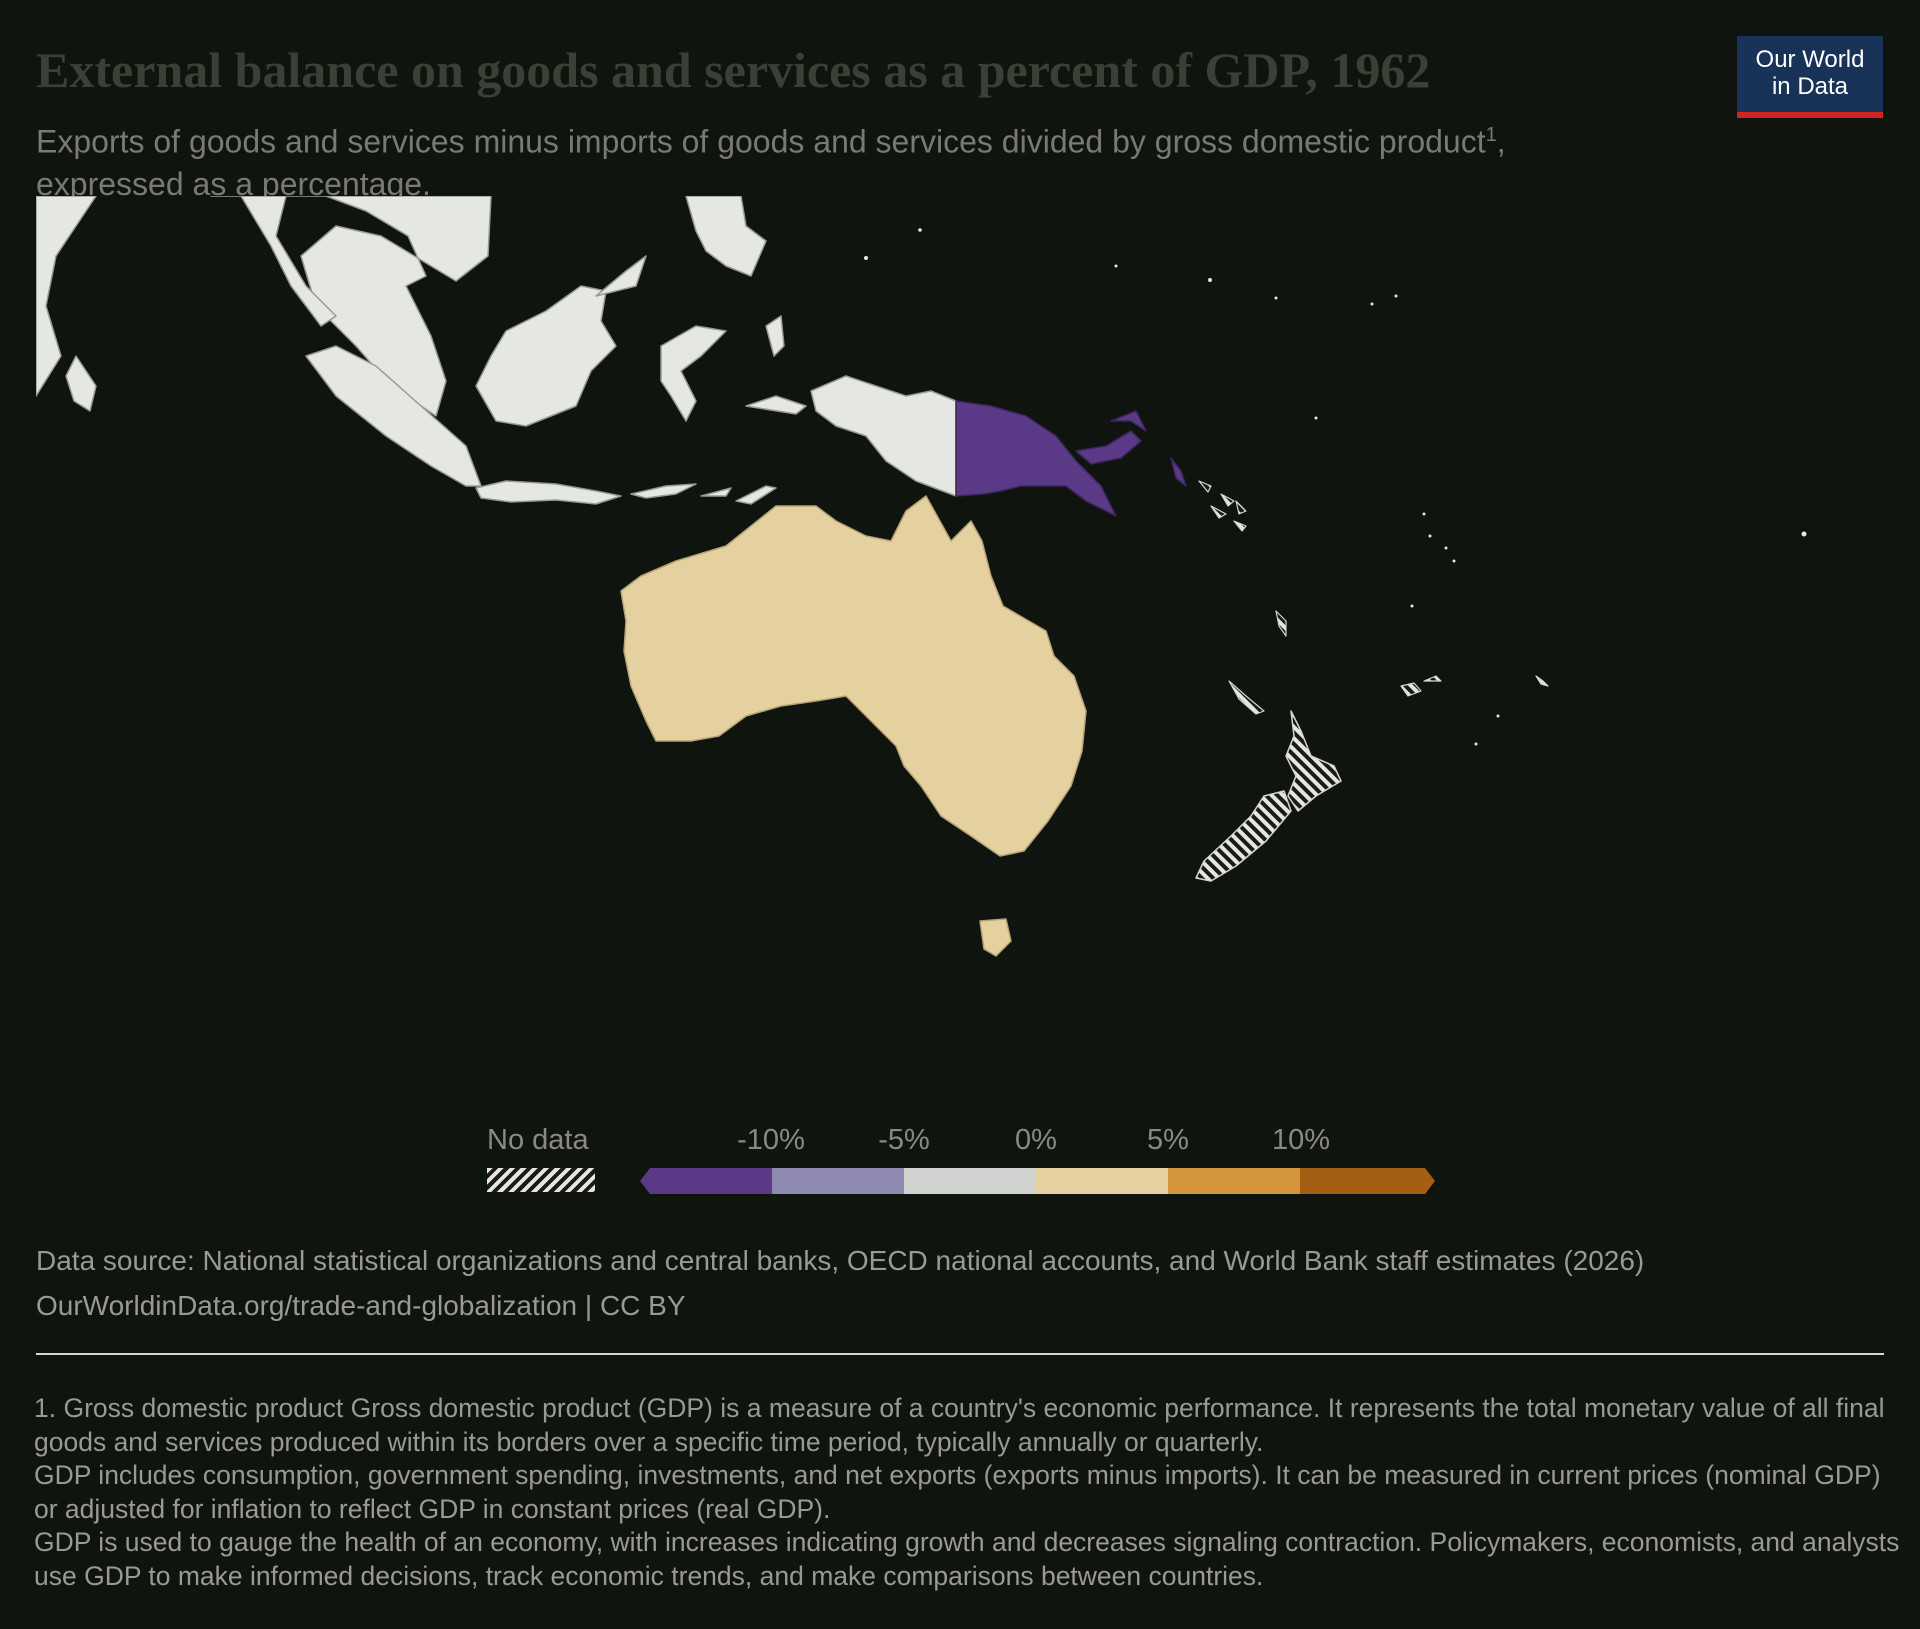 The image size is (1920, 1629). I want to click on region-vietnam, so click(288, 261).